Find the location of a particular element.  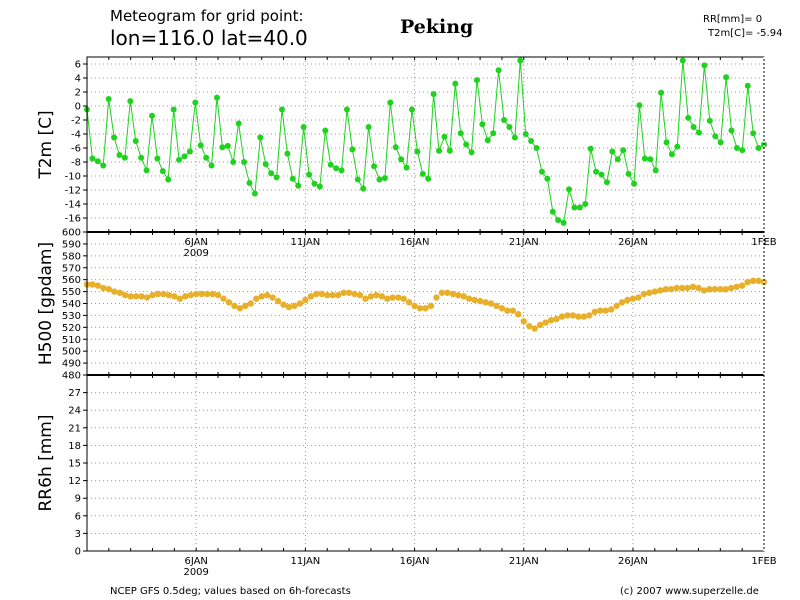

t2m-ytick-label: 2 is located at coordinates (78, 93).